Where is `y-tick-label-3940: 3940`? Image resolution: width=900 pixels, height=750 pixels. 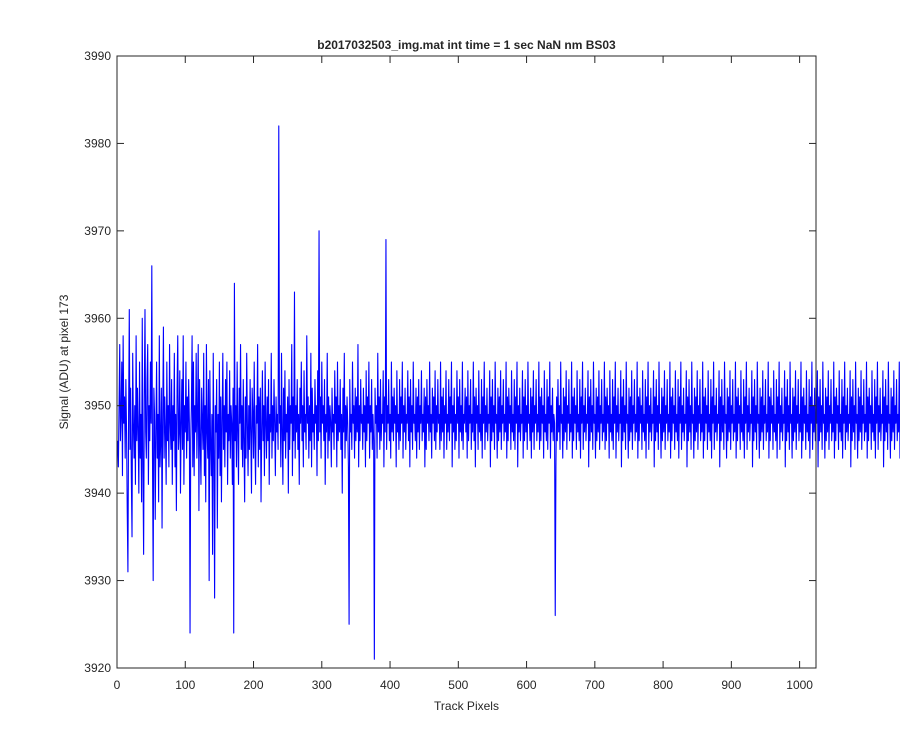
y-tick-label-3940: 3940 is located at coordinates (97, 493).